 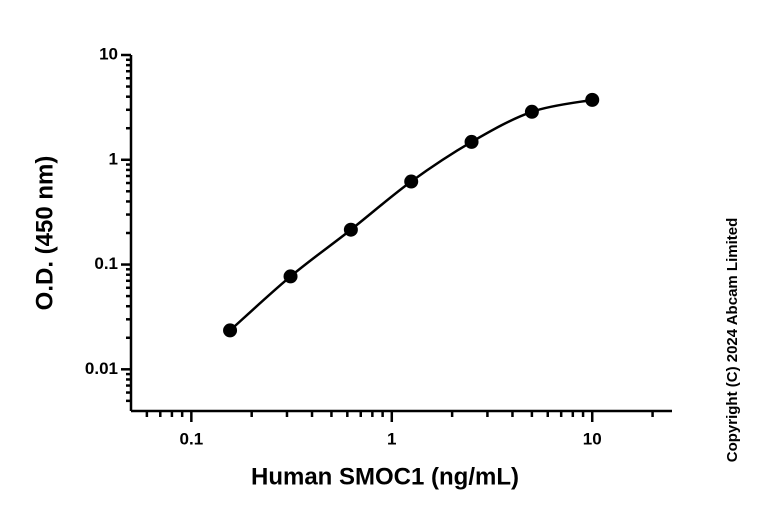 I want to click on y-tick-label: 1, so click(x=113, y=158).